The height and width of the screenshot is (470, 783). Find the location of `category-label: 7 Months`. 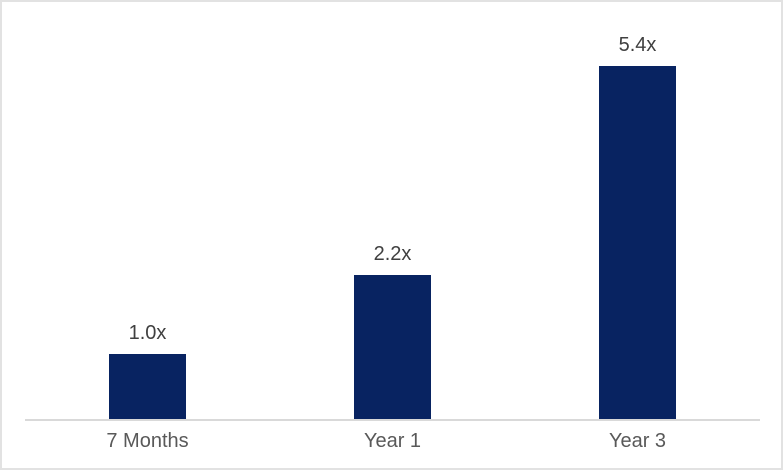

category-label: 7 Months is located at coordinates (147, 441).